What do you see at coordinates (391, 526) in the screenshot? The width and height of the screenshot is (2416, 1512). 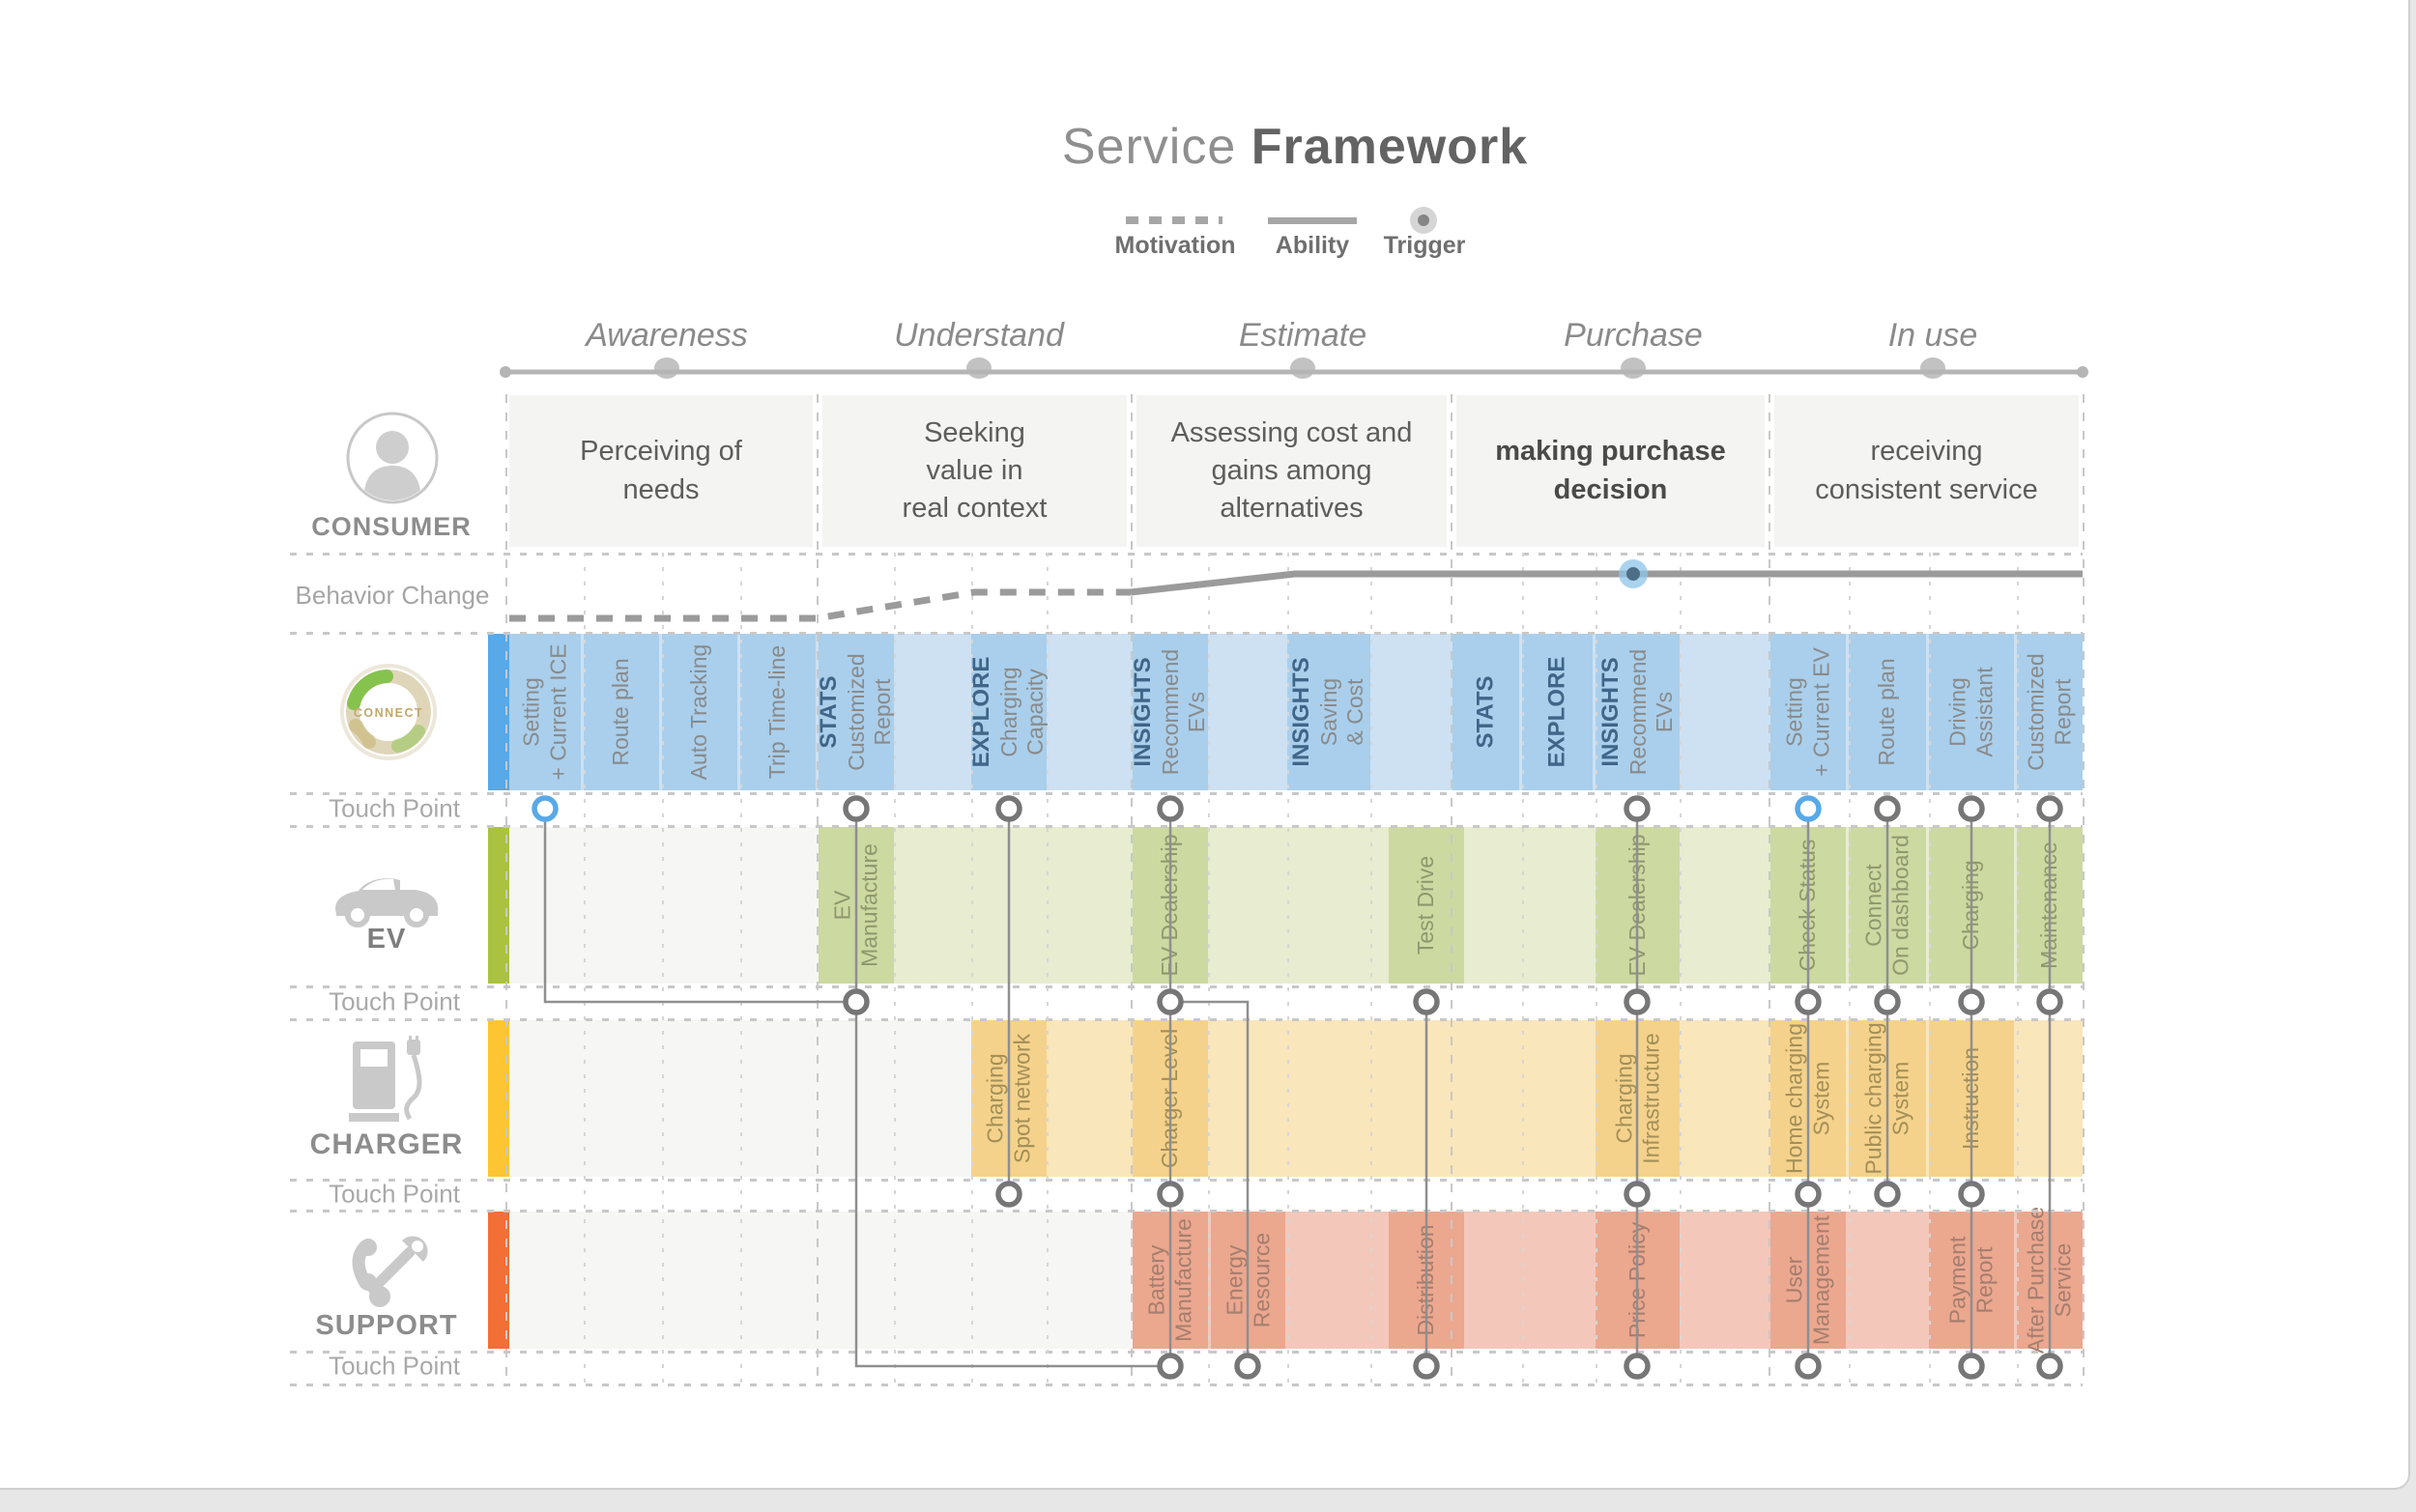 I see `row-label-consumer: CONSUMER` at bounding box center [391, 526].